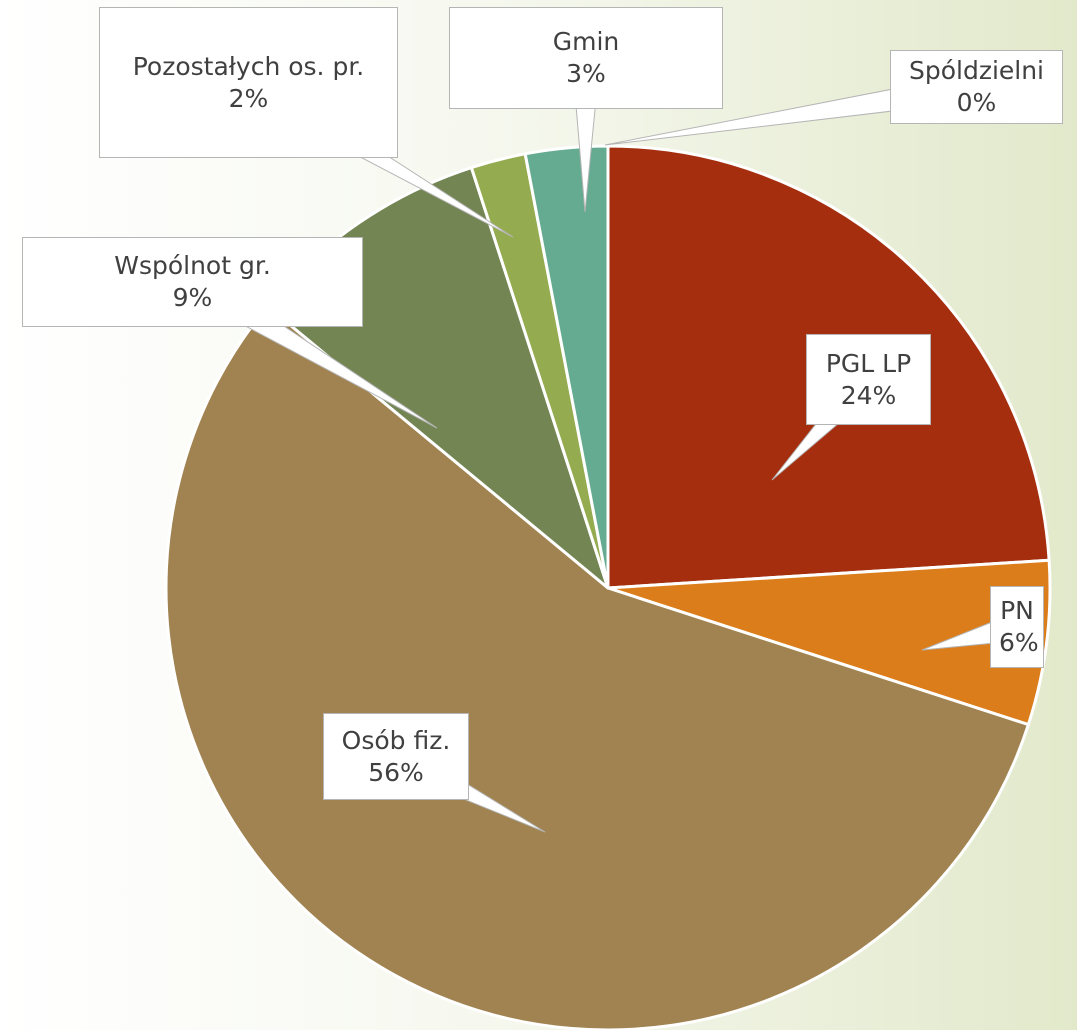 The image size is (1077, 1030). What do you see at coordinates (192, 282) in the screenshot?
I see `data-label: Wspólnot gr. 9%` at bounding box center [192, 282].